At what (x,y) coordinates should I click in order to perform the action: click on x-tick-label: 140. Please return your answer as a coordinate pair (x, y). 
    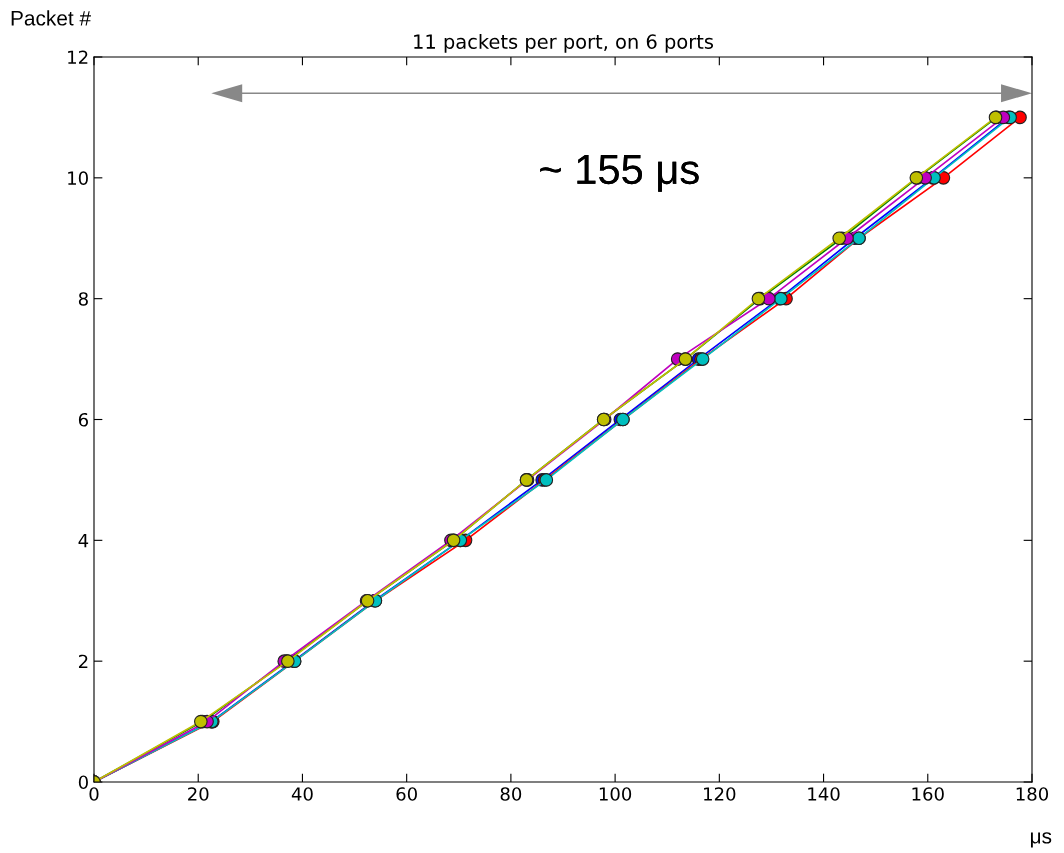
    Looking at the image, I should click on (824, 794).